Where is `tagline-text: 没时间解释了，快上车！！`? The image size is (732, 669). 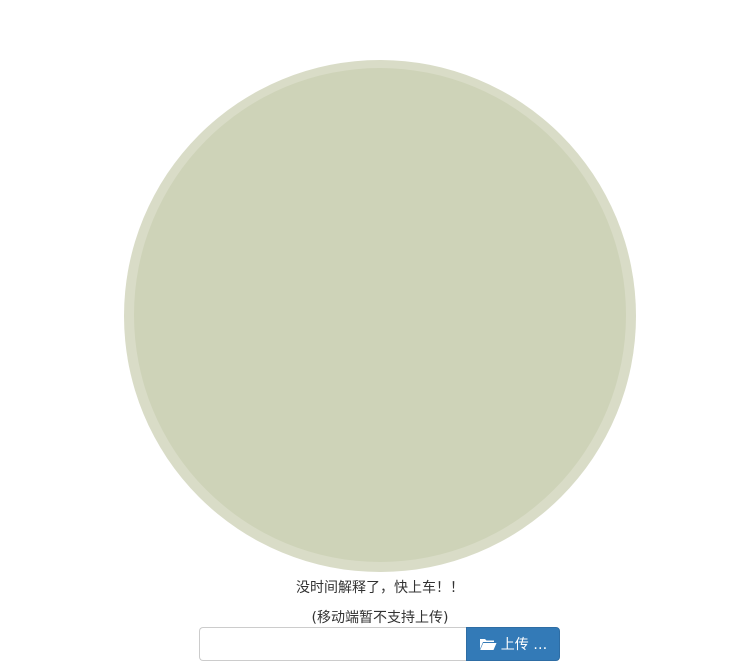
tagline-text: 没时间解释了，快上车！！ is located at coordinates (380, 588).